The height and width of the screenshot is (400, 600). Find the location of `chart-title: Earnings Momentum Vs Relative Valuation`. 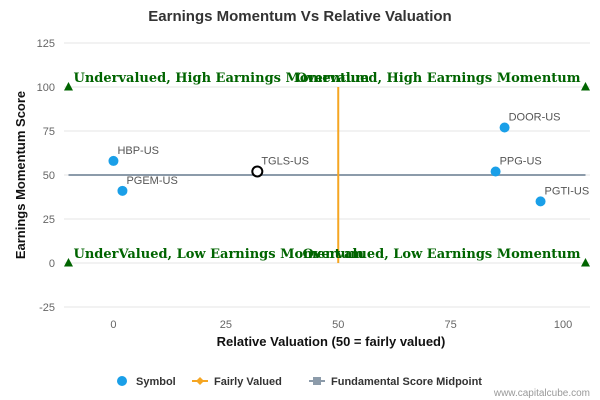

chart-title: Earnings Momentum Vs Relative Valuation is located at coordinates (299, 16).